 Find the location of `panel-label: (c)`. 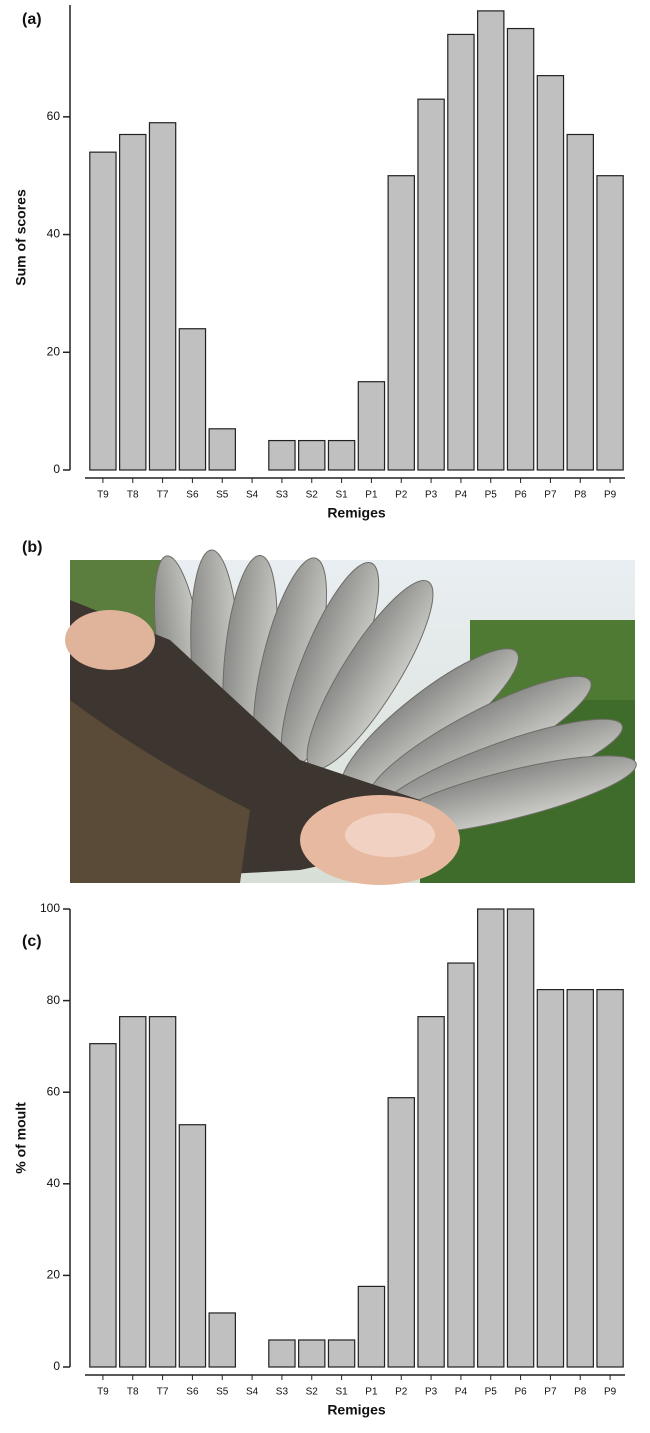

panel-label: (c) is located at coordinates (32, 941).